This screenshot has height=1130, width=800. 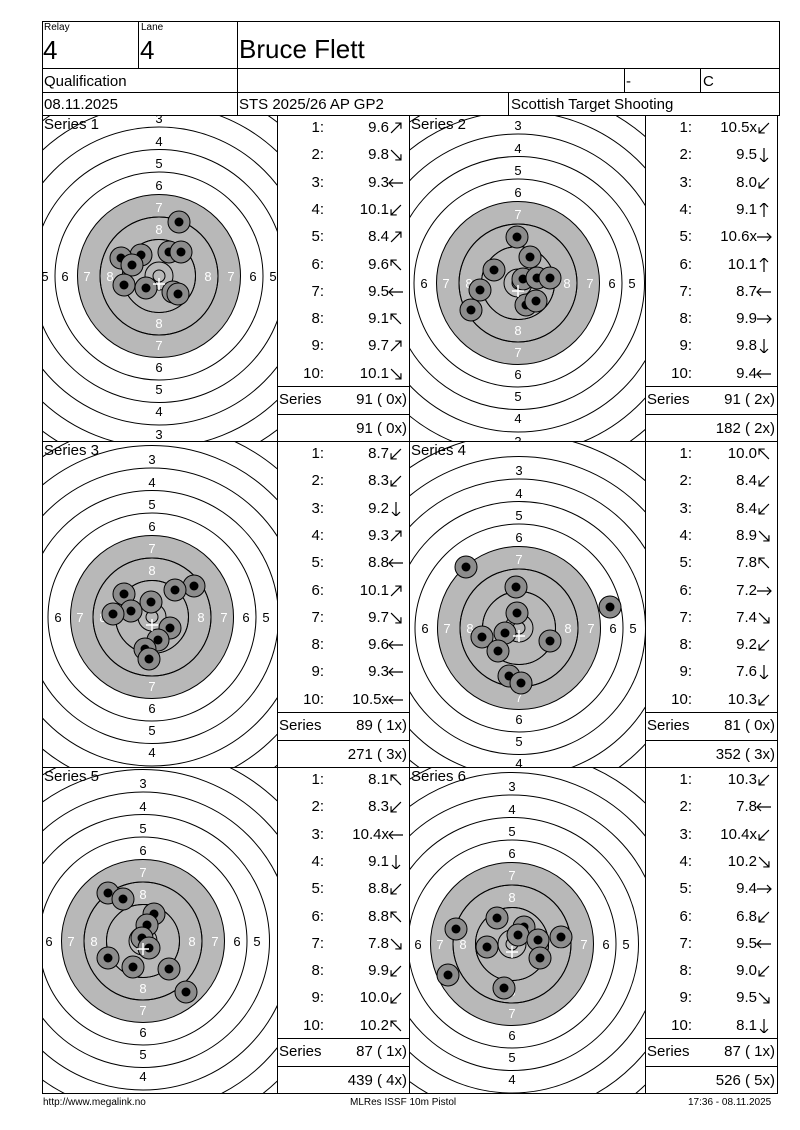 What do you see at coordinates (711, 754) in the screenshot?
I see `running-total-row: 352 ( 3x)` at bounding box center [711, 754].